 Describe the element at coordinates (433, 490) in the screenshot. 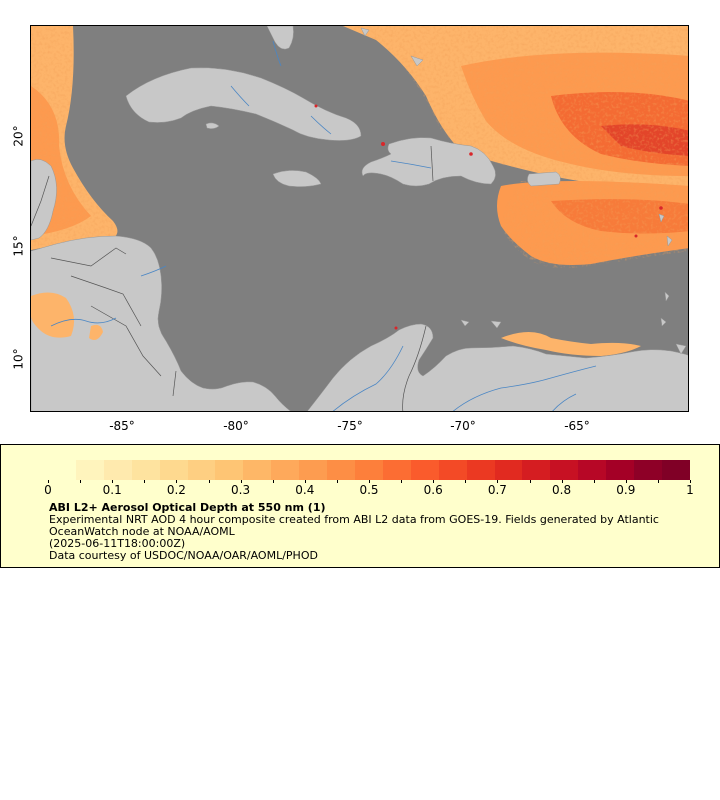

I see `colorbar-tick-label: 0.6` at that location.